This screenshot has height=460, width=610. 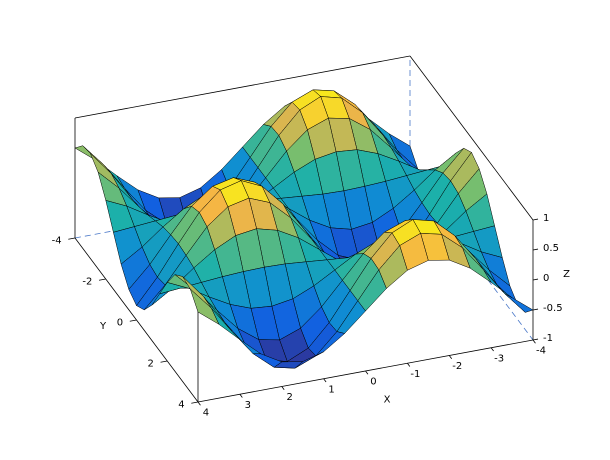 I want to click on z-tick-label: 1, so click(x=546, y=218).